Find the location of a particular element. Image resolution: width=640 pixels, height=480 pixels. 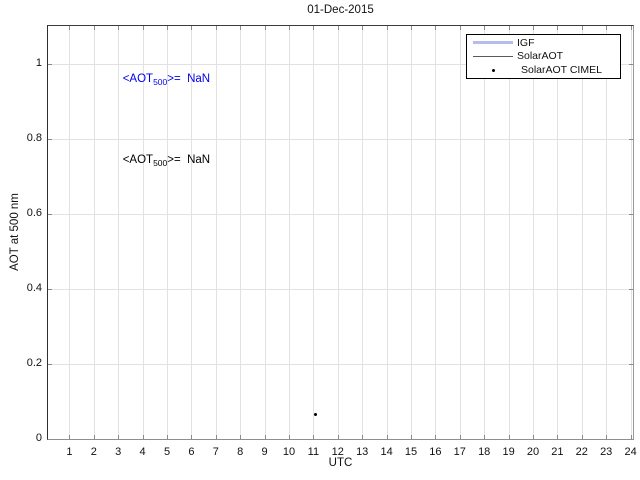

x-tick-label: 8 is located at coordinates (240, 452).